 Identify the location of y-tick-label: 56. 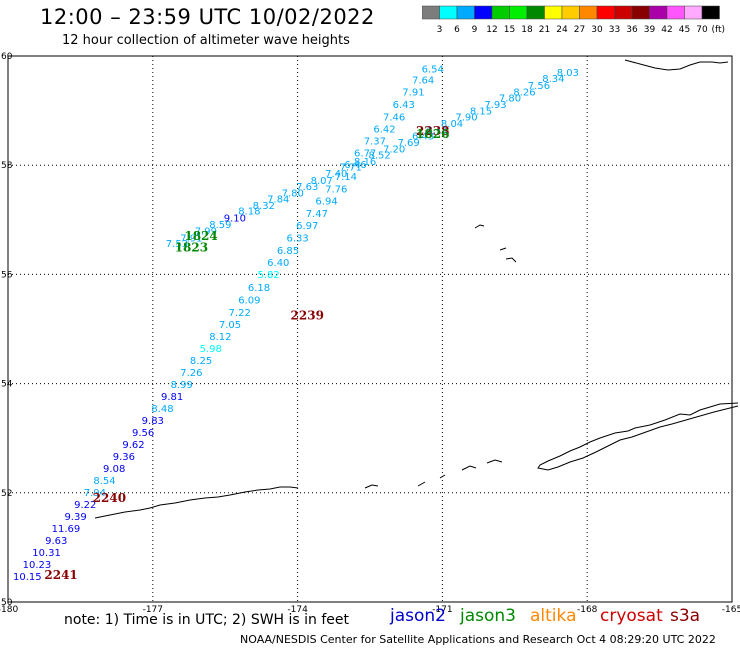
(7, 275).